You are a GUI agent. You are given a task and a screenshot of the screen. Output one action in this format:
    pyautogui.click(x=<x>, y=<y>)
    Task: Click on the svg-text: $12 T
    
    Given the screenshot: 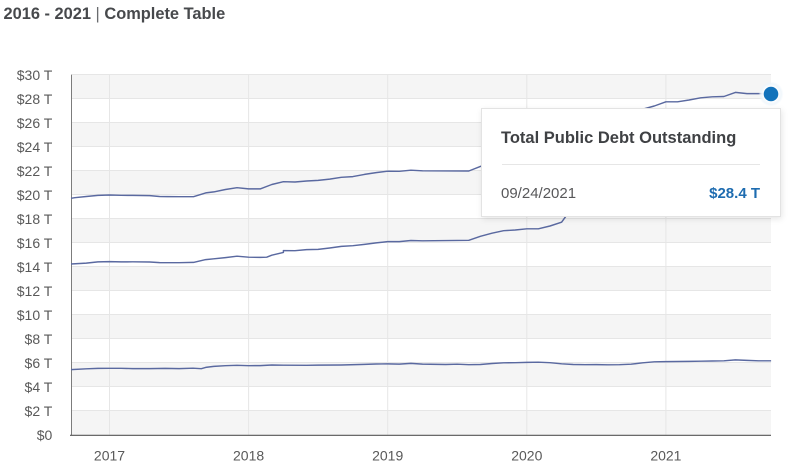 What is the action you would take?
    pyautogui.click(x=35, y=291)
    